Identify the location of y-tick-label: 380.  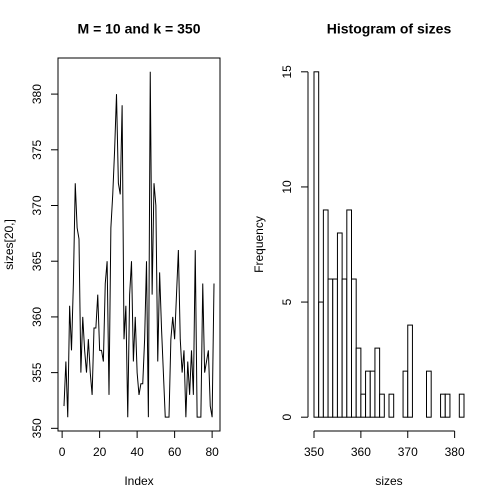
(37, 94).